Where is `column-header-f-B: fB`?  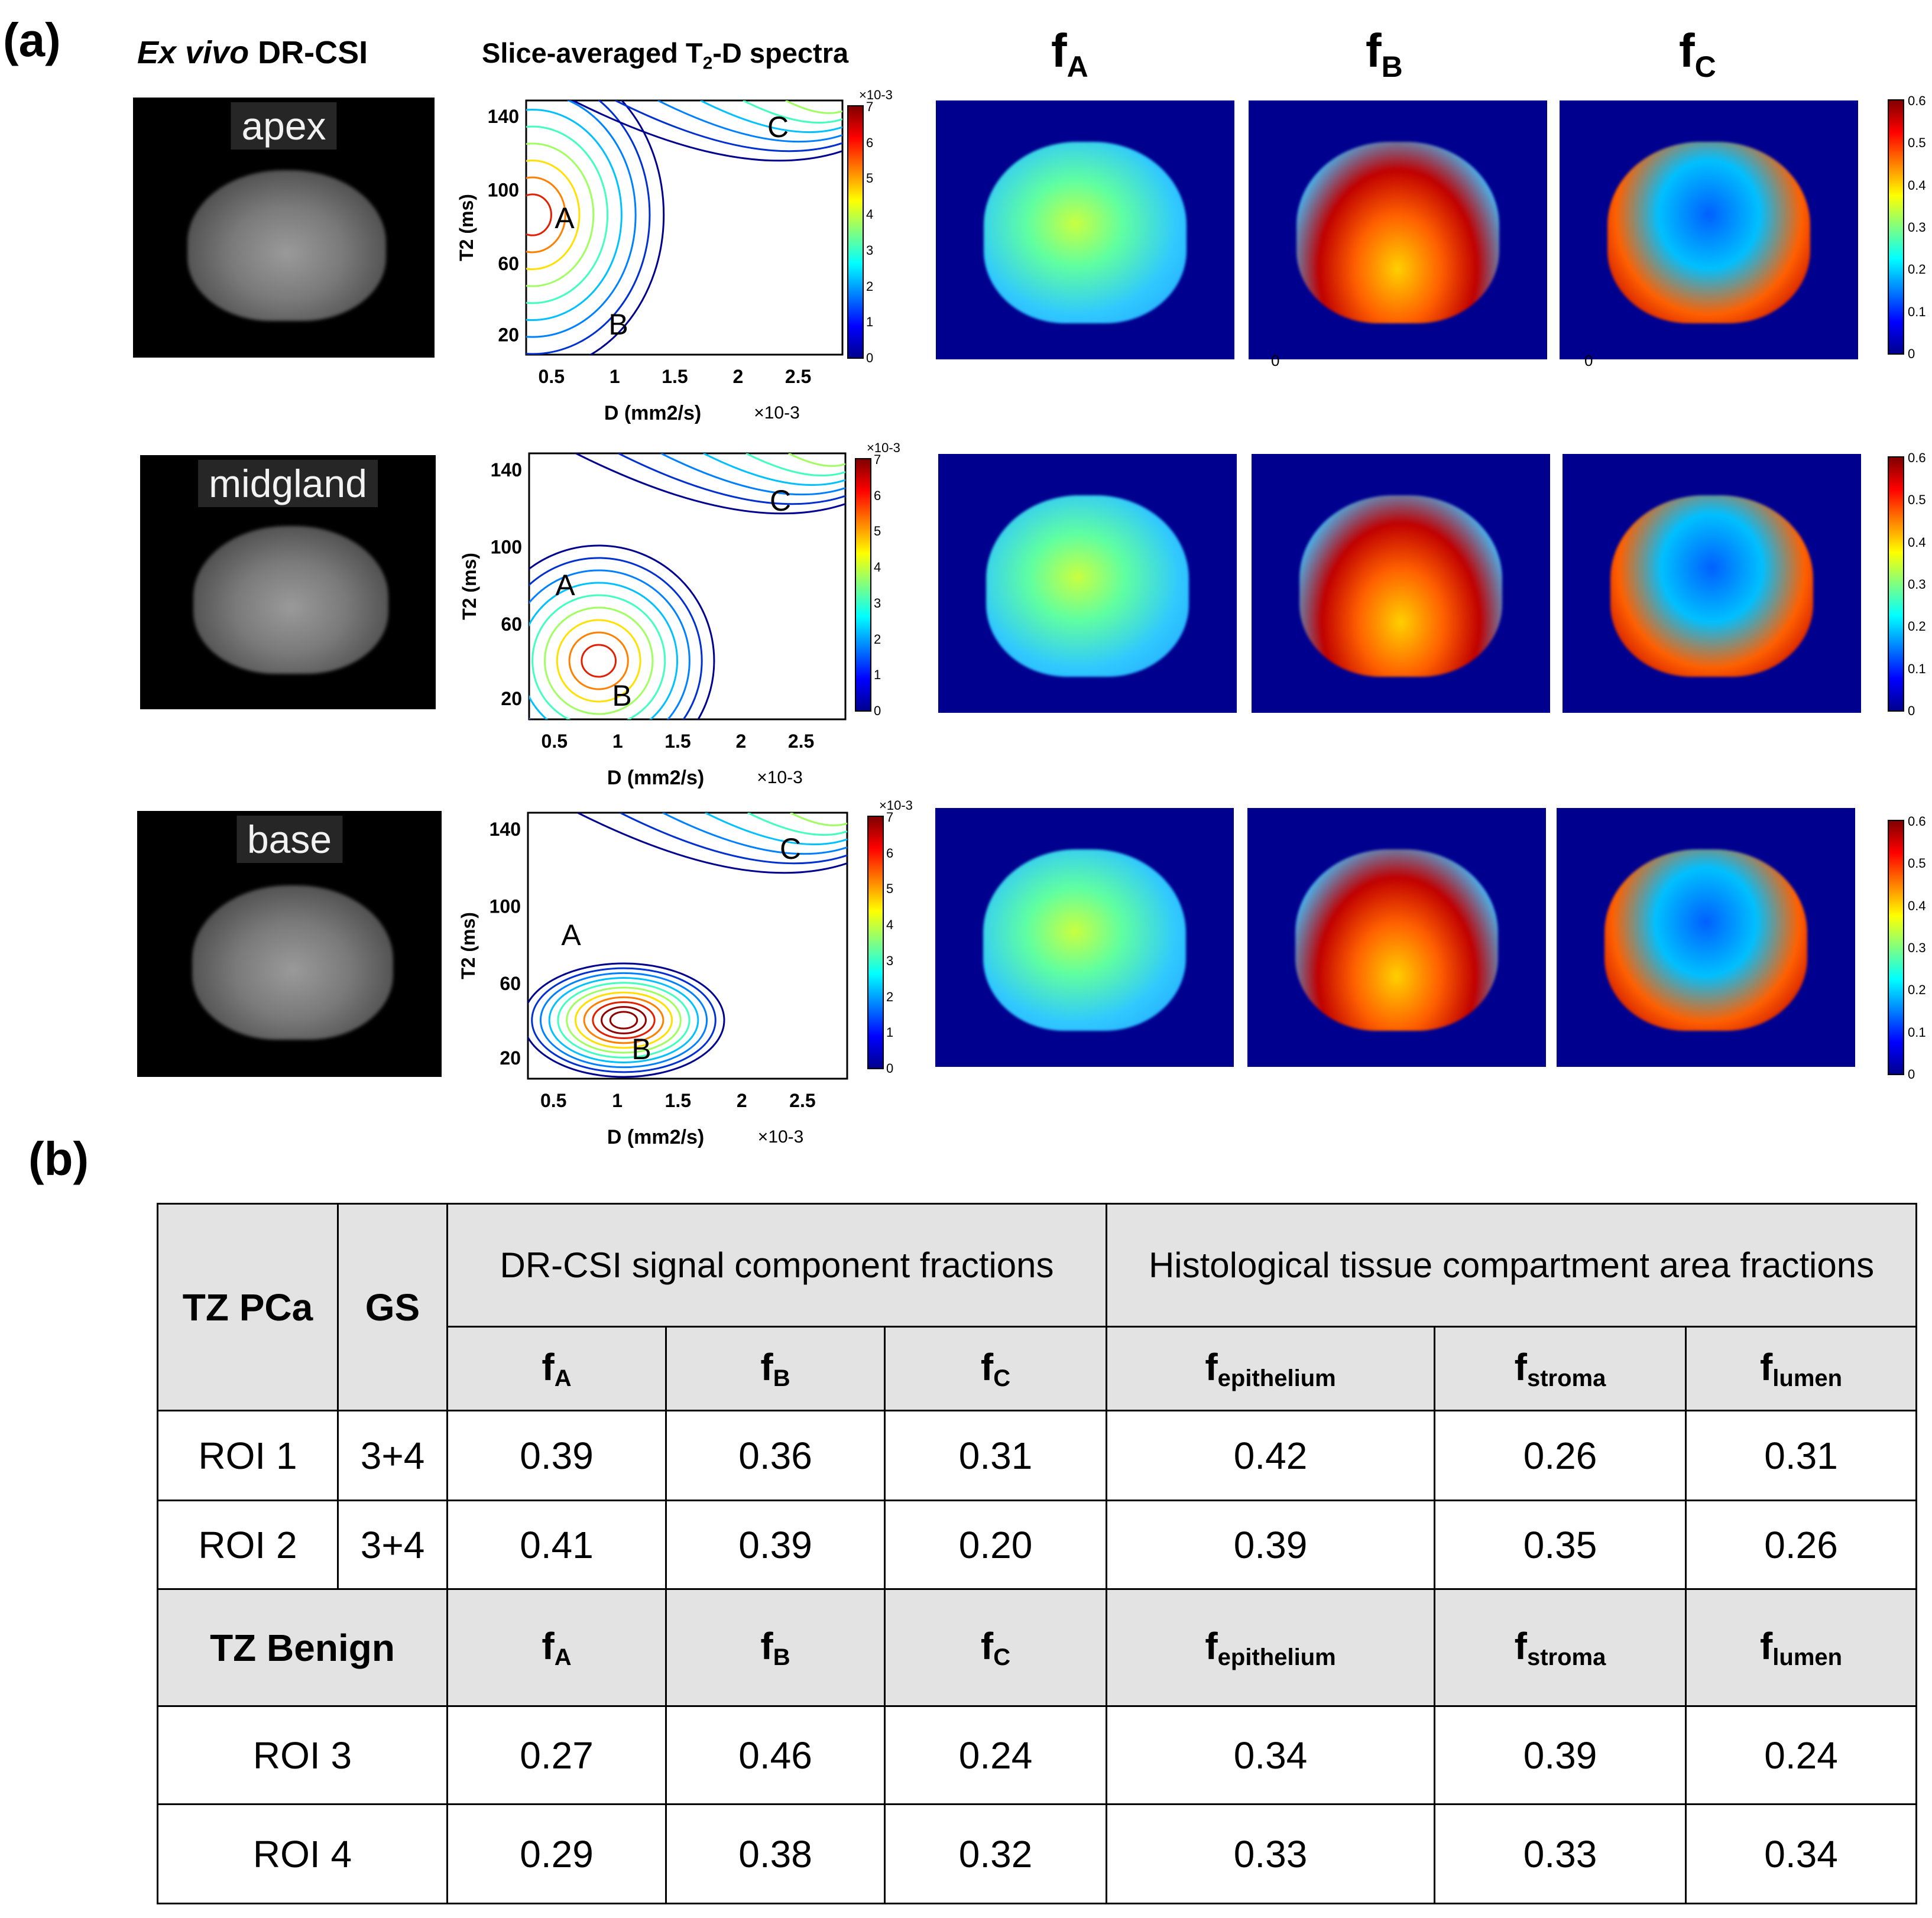 column-header-f-B: fB is located at coordinates (775, 1647).